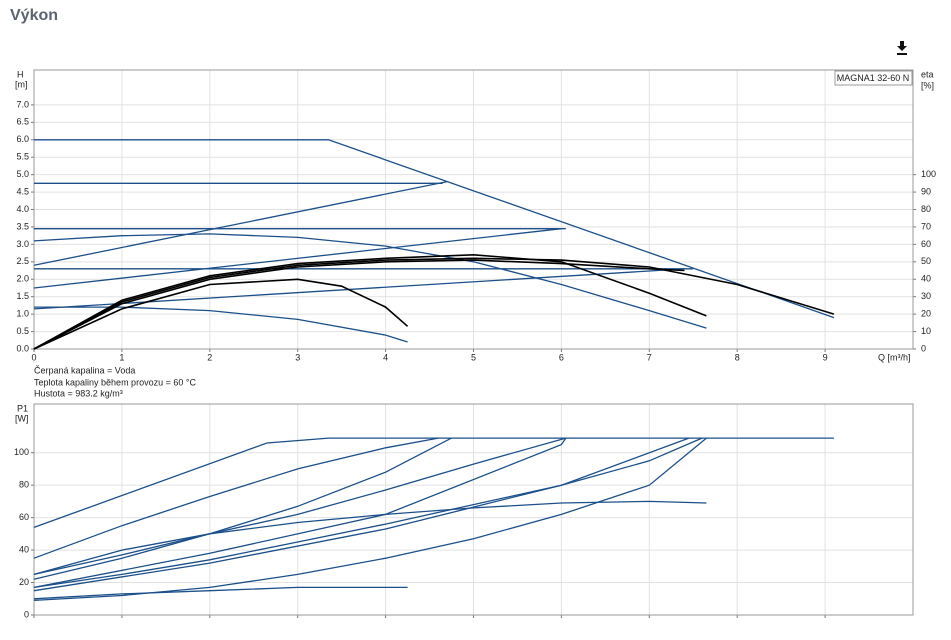 This screenshot has width=951, height=640. What do you see at coordinates (926, 261) in the screenshot?
I see `y2-tick-label: 50` at bounding box center [926, 261].